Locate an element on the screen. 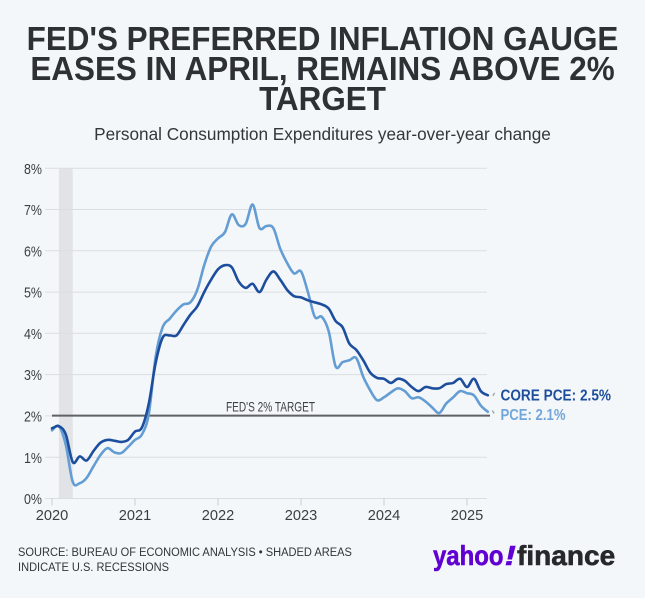  svg-text: 3% is located at coordinates (33, 375).